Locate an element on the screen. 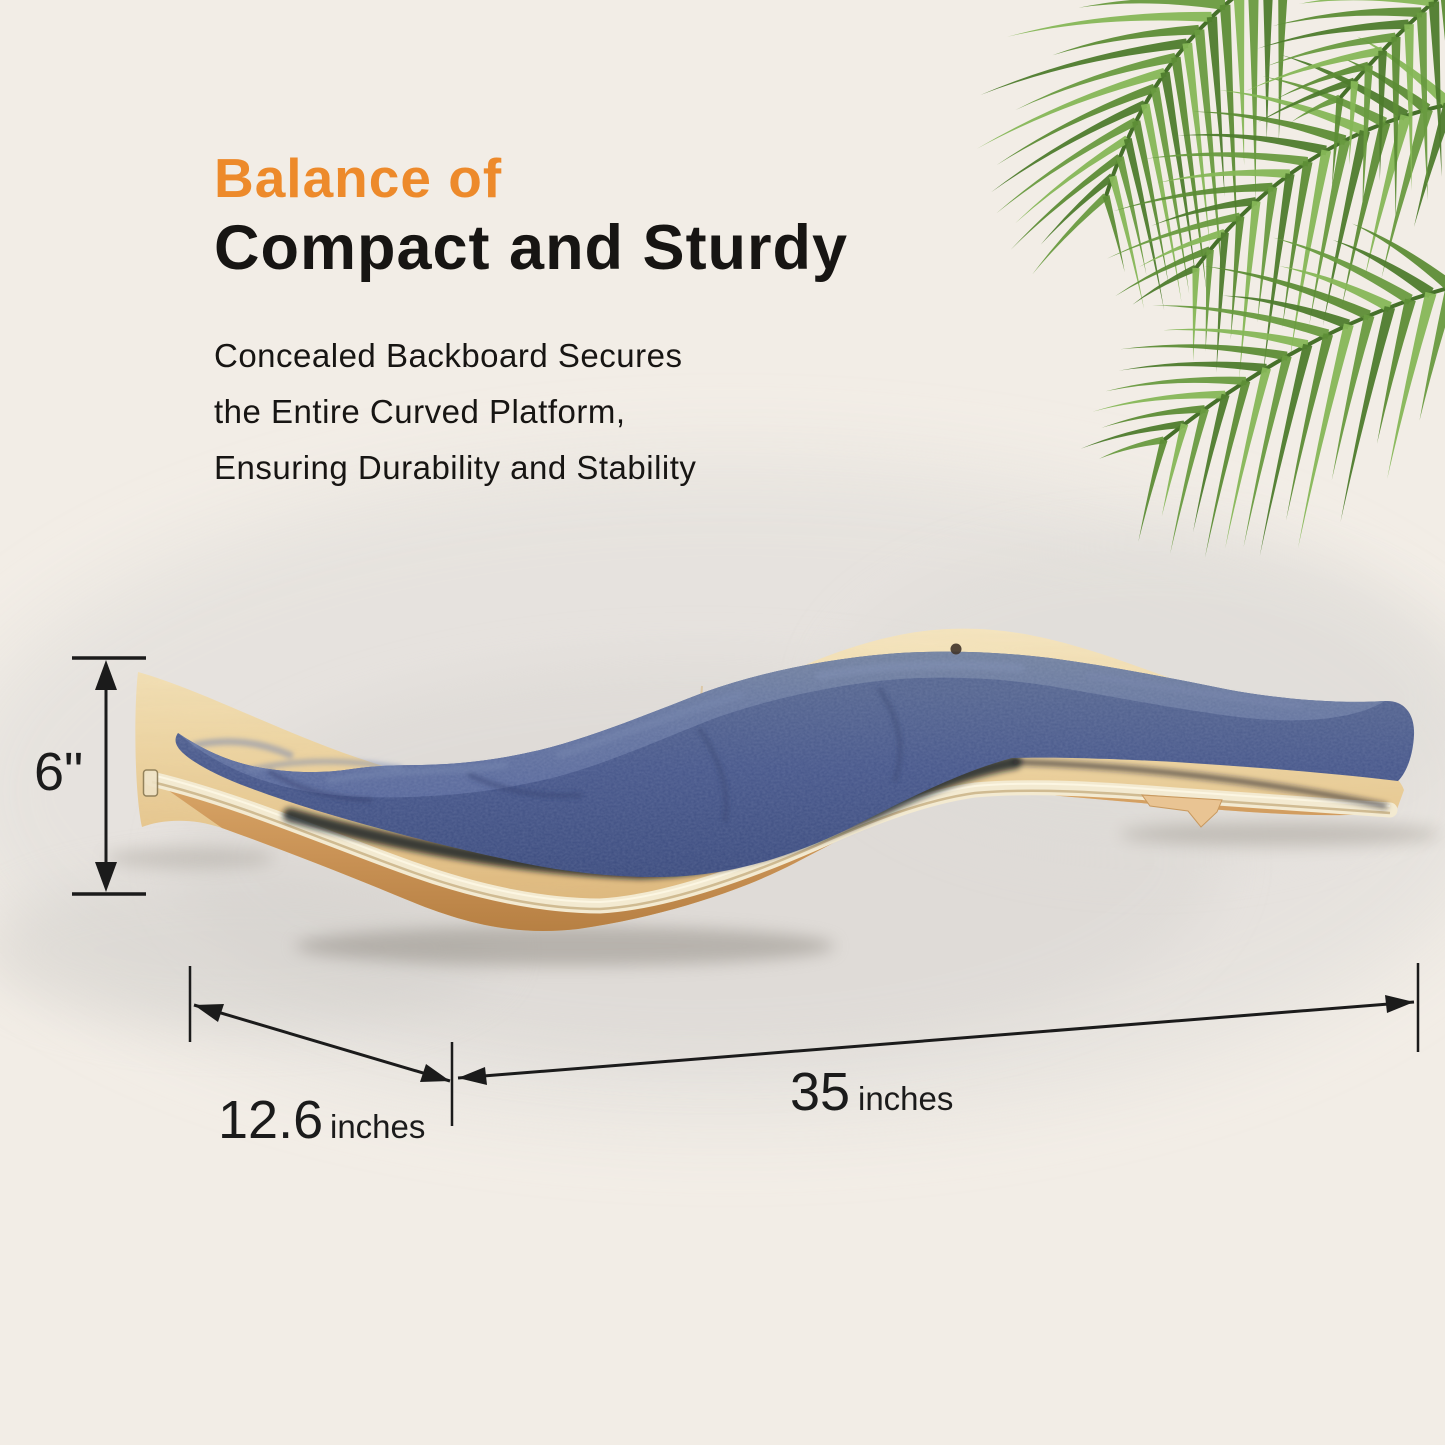 The width and height of the screenshot is (1445, 1445). product-shadow is located at coordinates (772, 894).